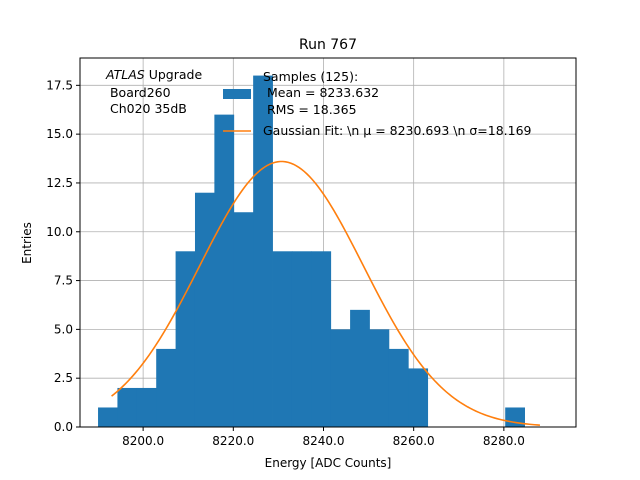  I want to click on annotation-upgrade: Upgrade, so click(174, 74).